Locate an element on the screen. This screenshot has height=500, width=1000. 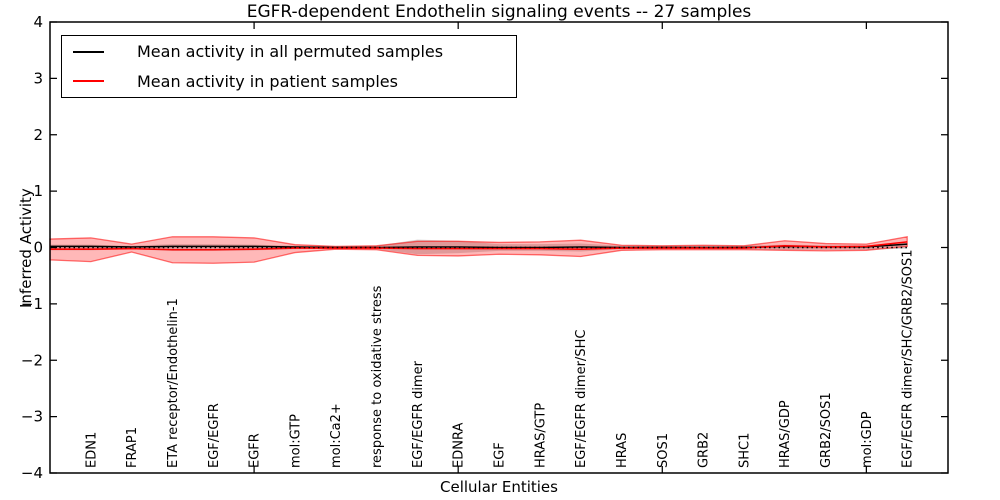
x-axis-label: Cellular Entities is located at coordinates (499, 487).